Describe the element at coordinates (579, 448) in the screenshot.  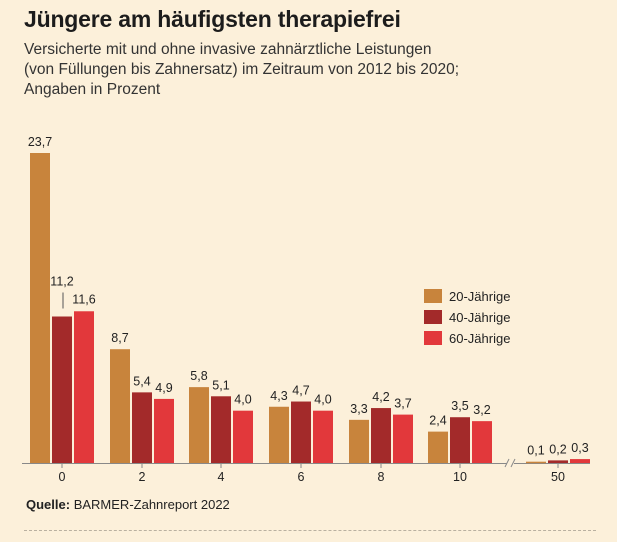
I see `data-label: 0,3` at that location.